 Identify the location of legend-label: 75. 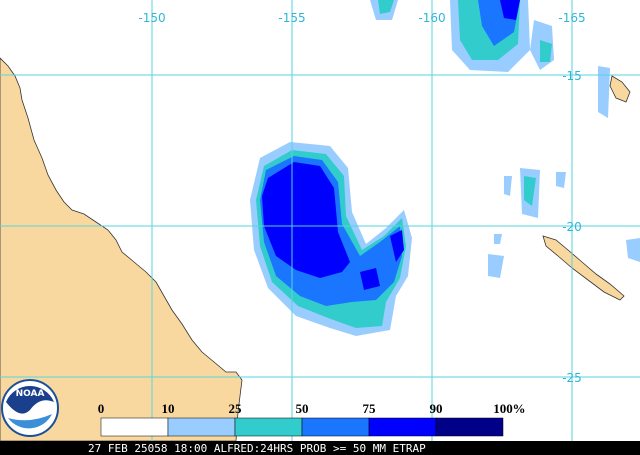
(370, 408).